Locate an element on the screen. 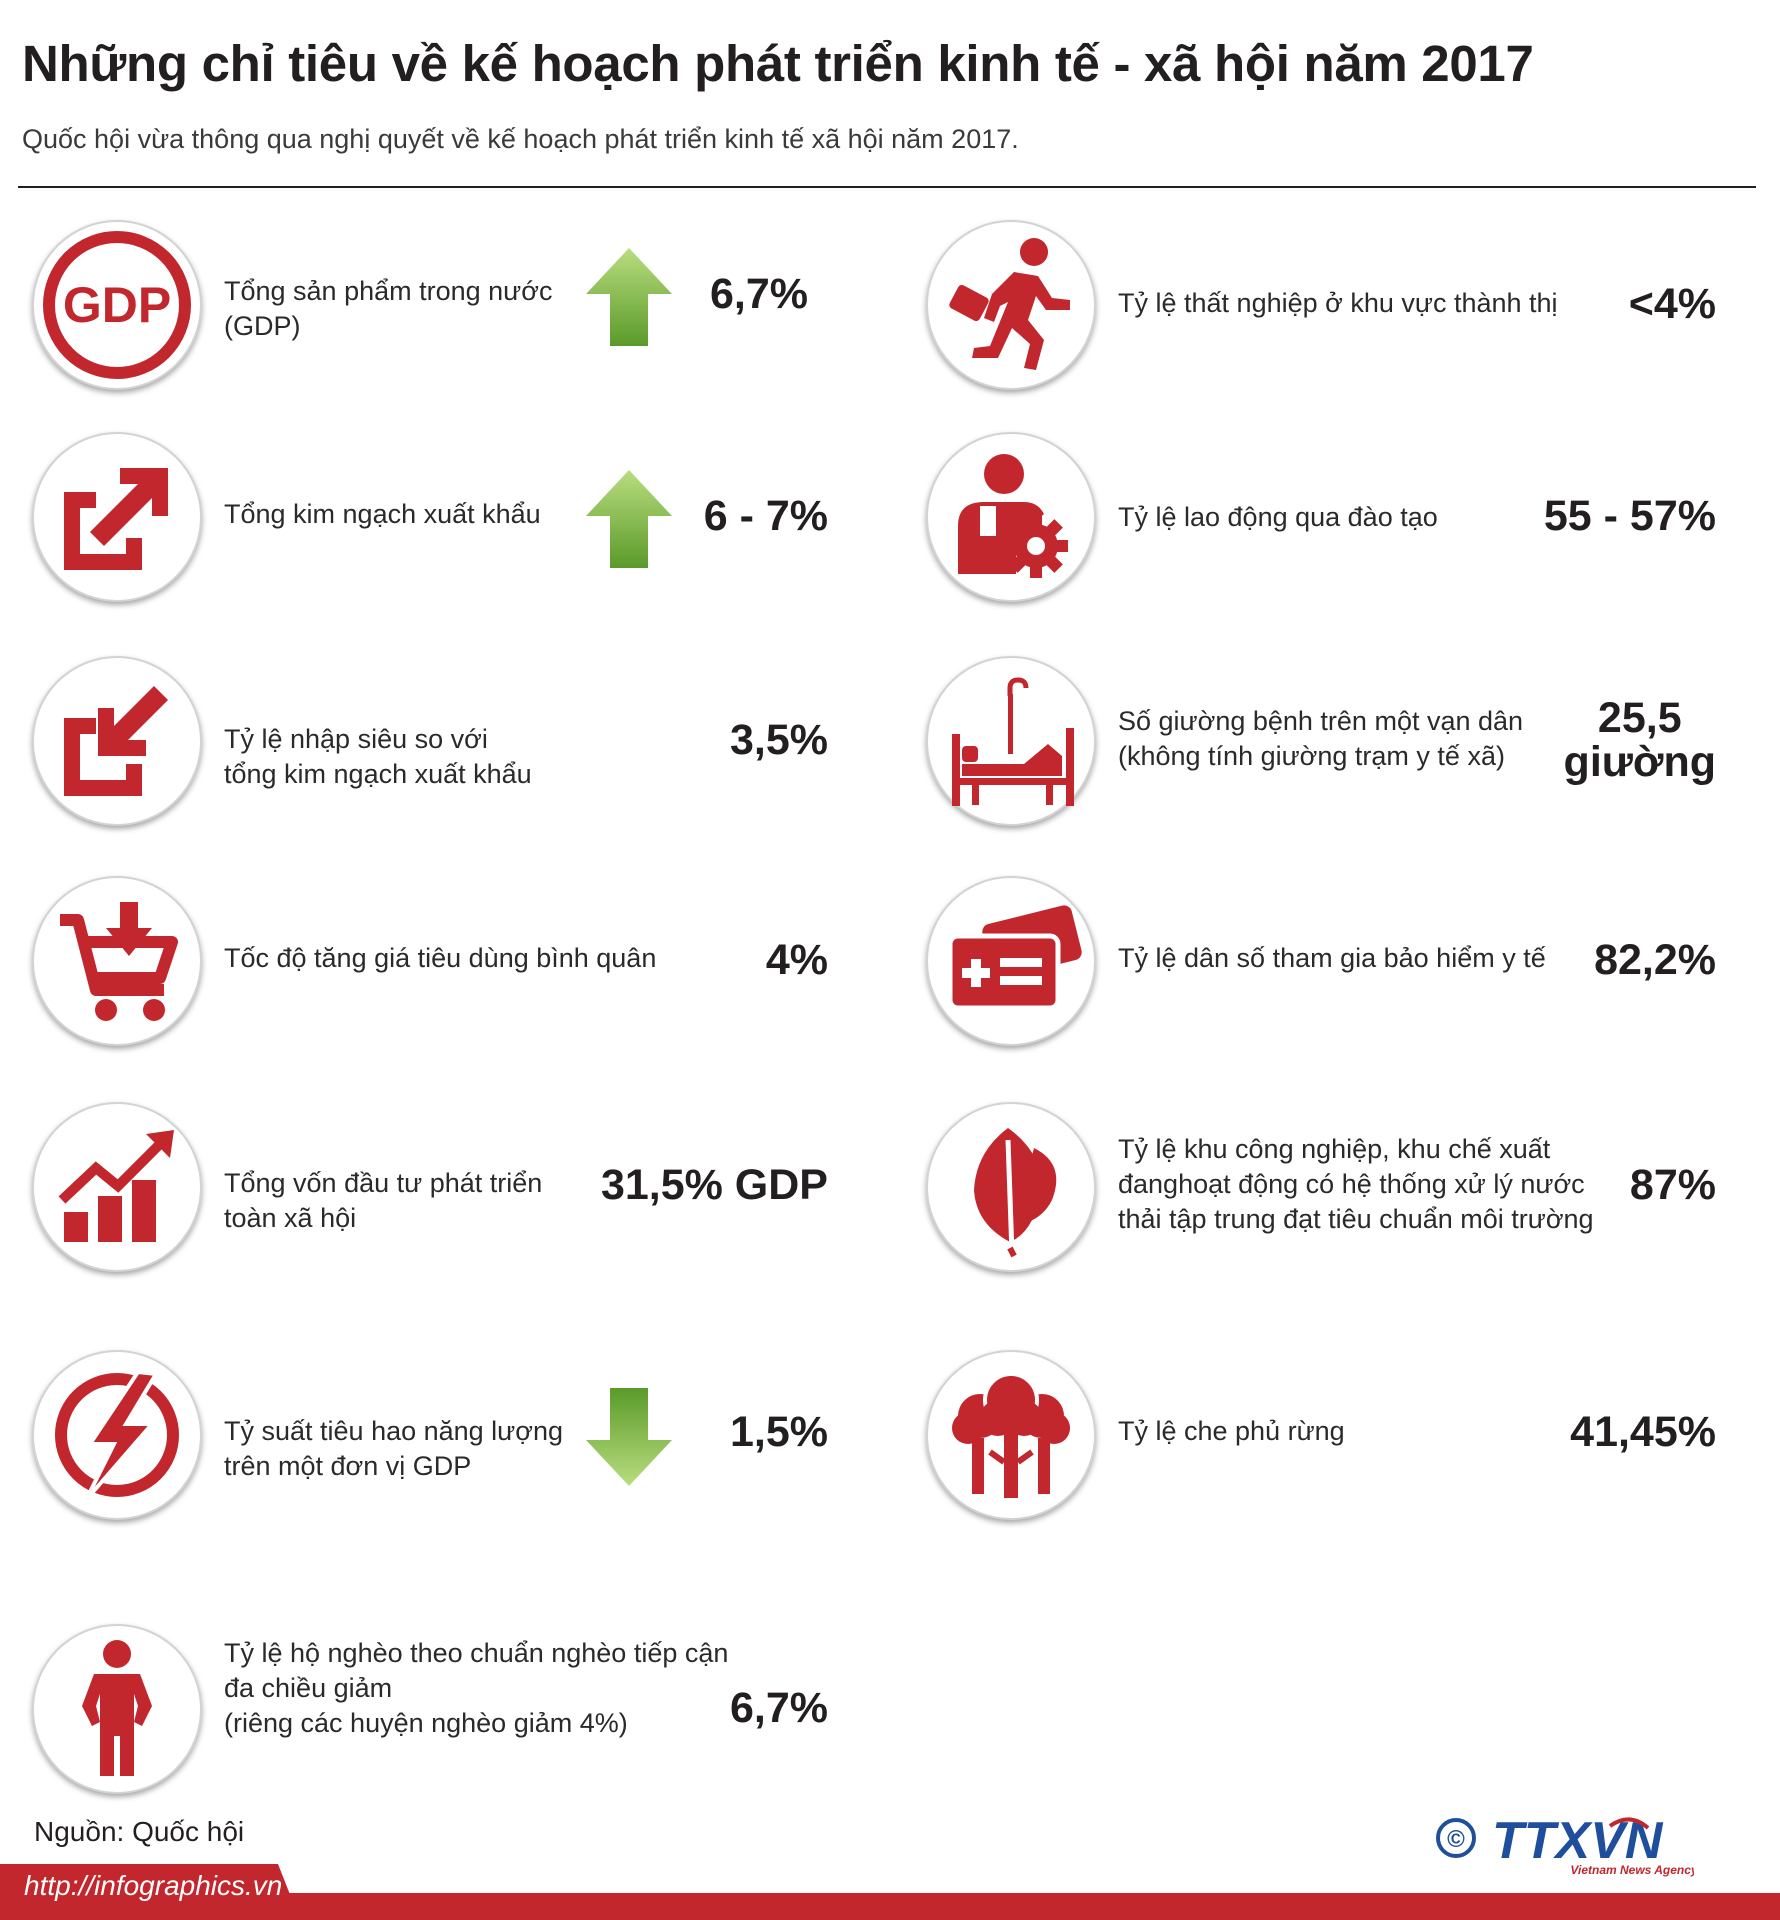 This screenshot has height=1920, width=1780. indicator-import-value: 3,5% is located at coordinates (778, 740).